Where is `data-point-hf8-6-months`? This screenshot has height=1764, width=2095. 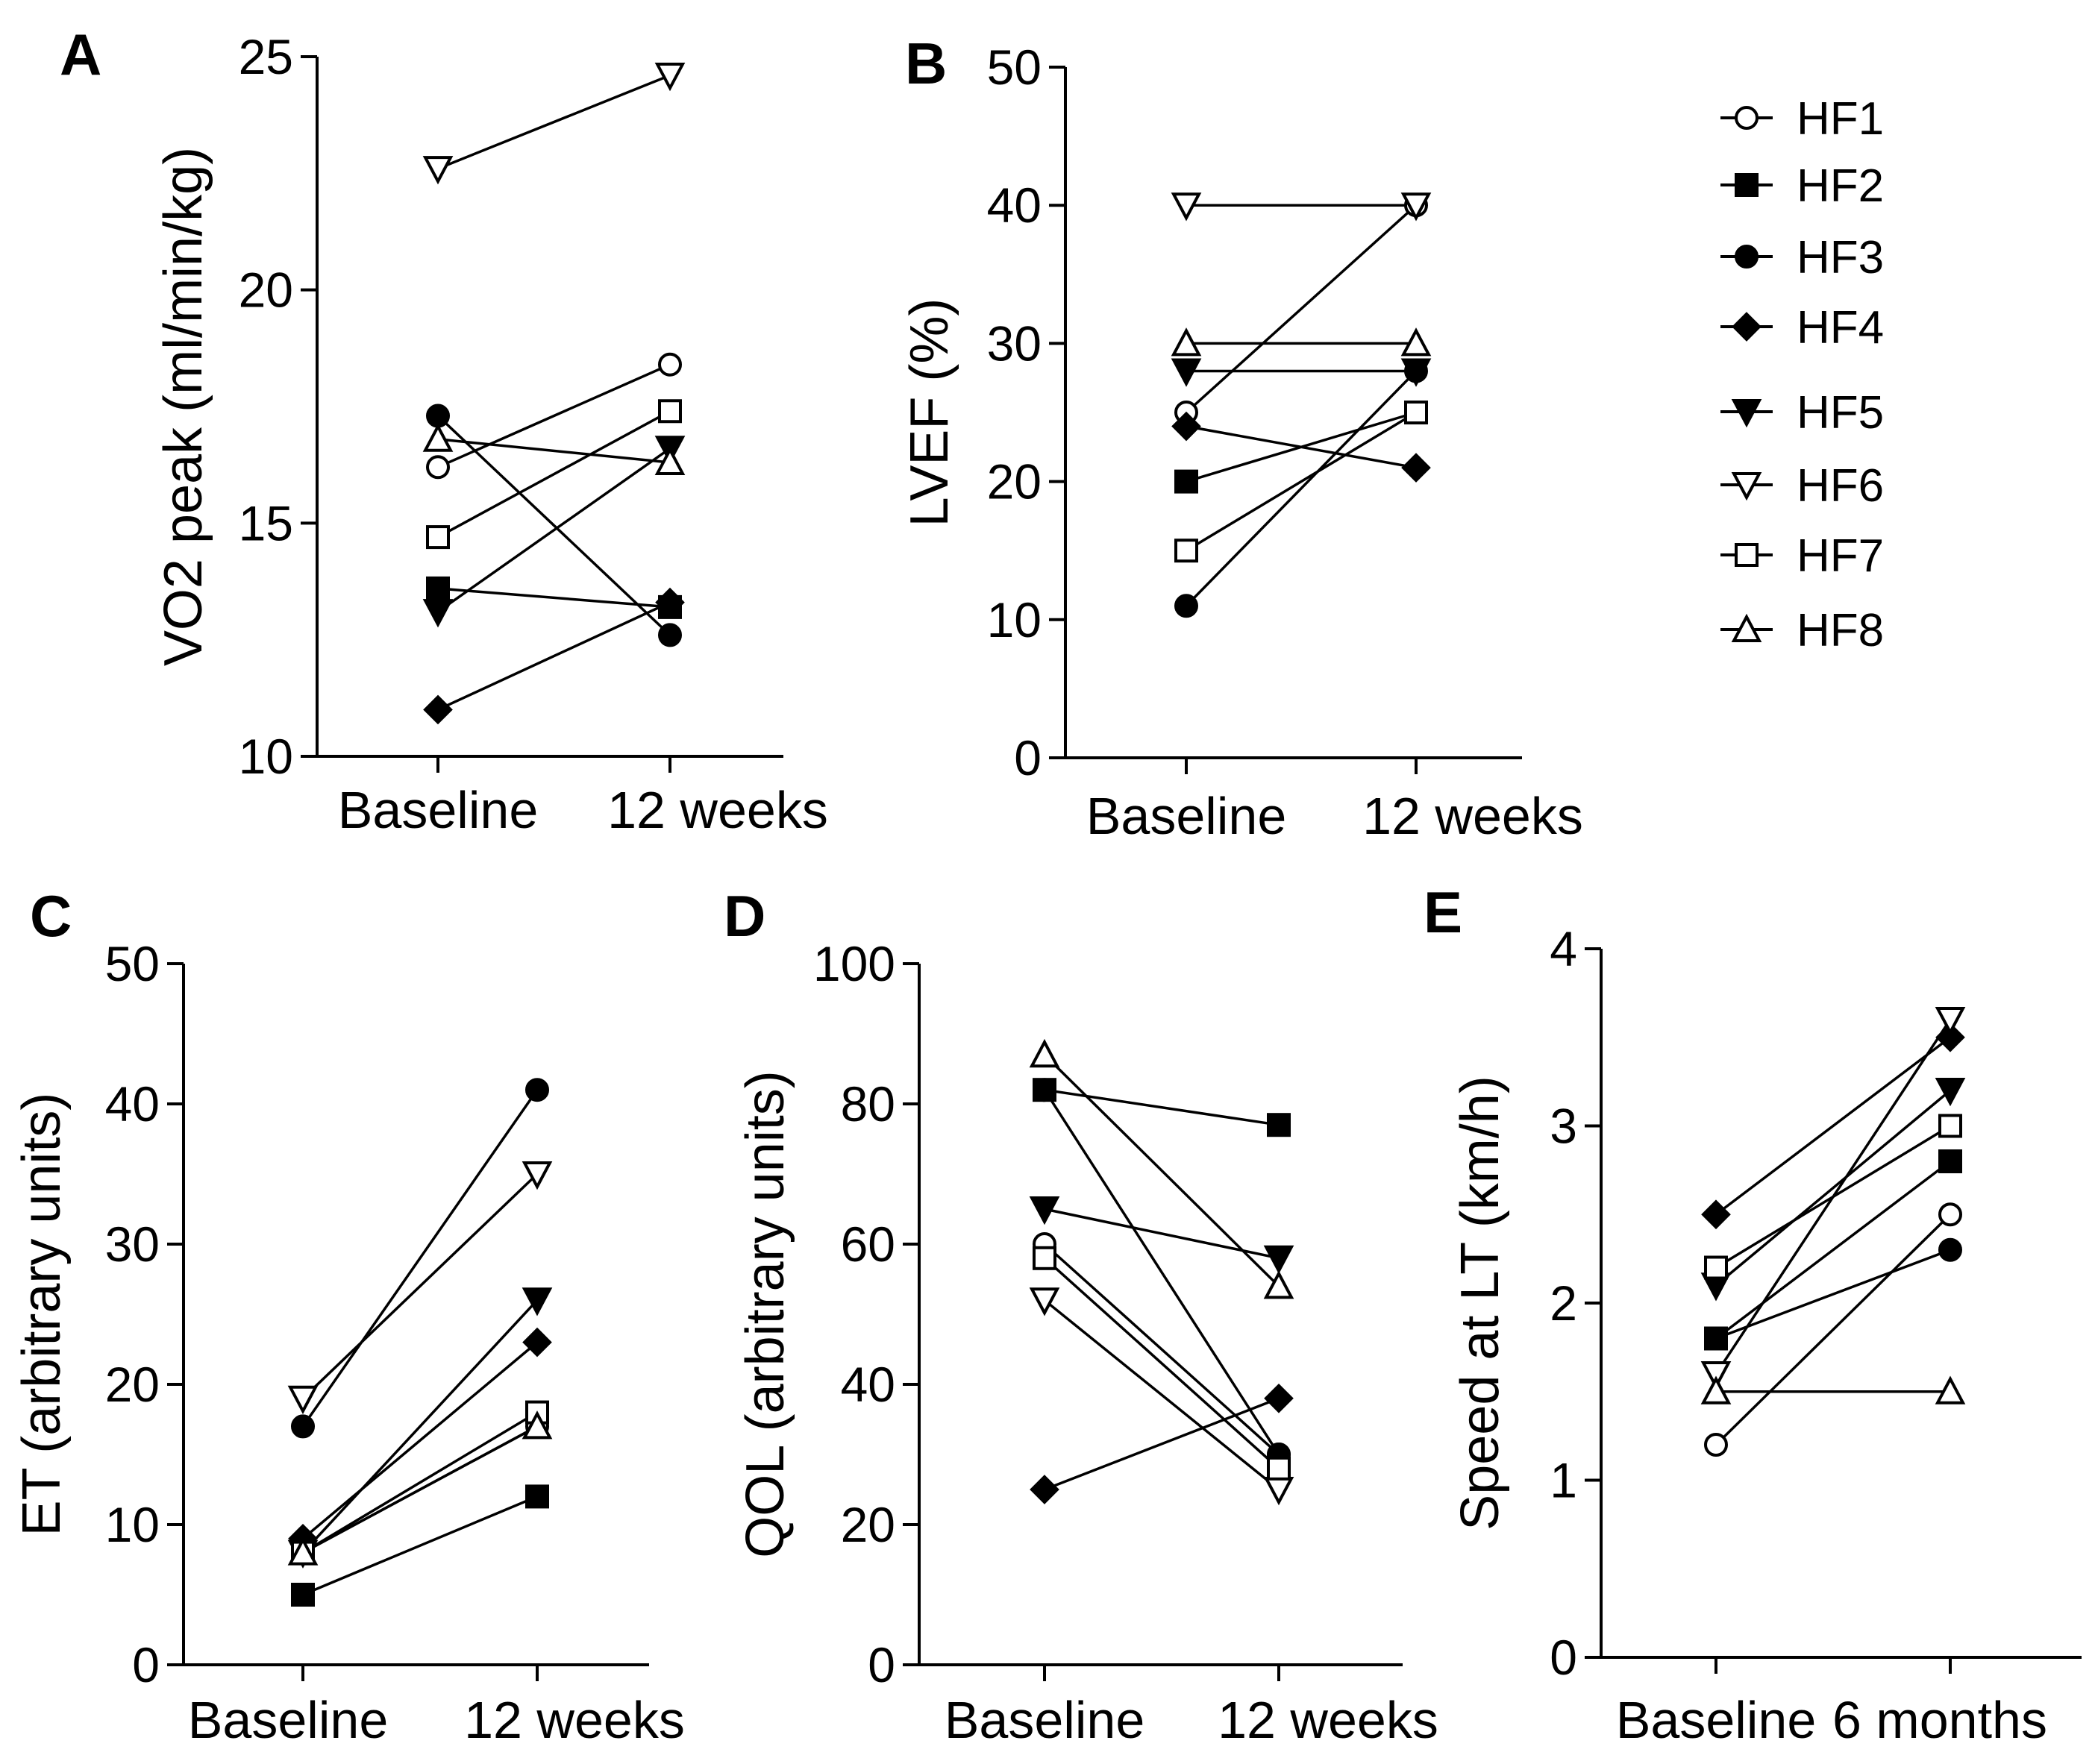 data-point-hf8-6-months is located at coordinates (1950, 1389).